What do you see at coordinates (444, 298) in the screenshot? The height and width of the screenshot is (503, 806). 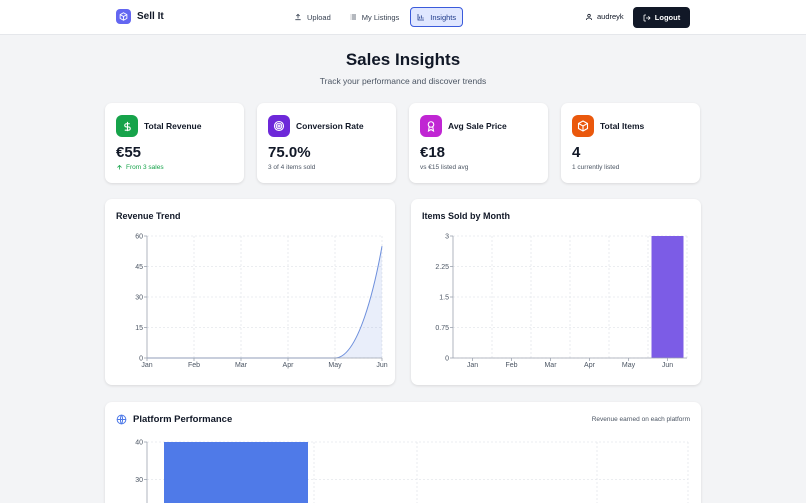 I see `y-tick-label: 1.5` at bounding box center [444, 298].